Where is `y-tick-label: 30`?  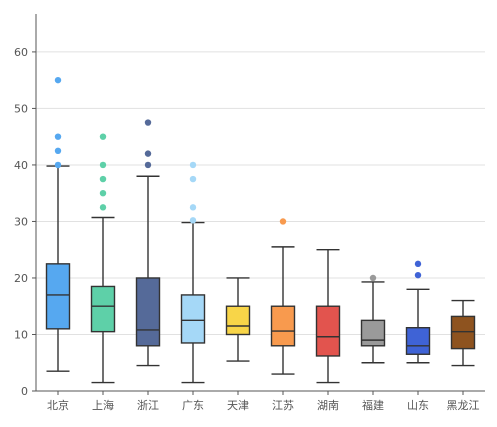
y-tick-label: 30 is located at coordinates (21, 221).